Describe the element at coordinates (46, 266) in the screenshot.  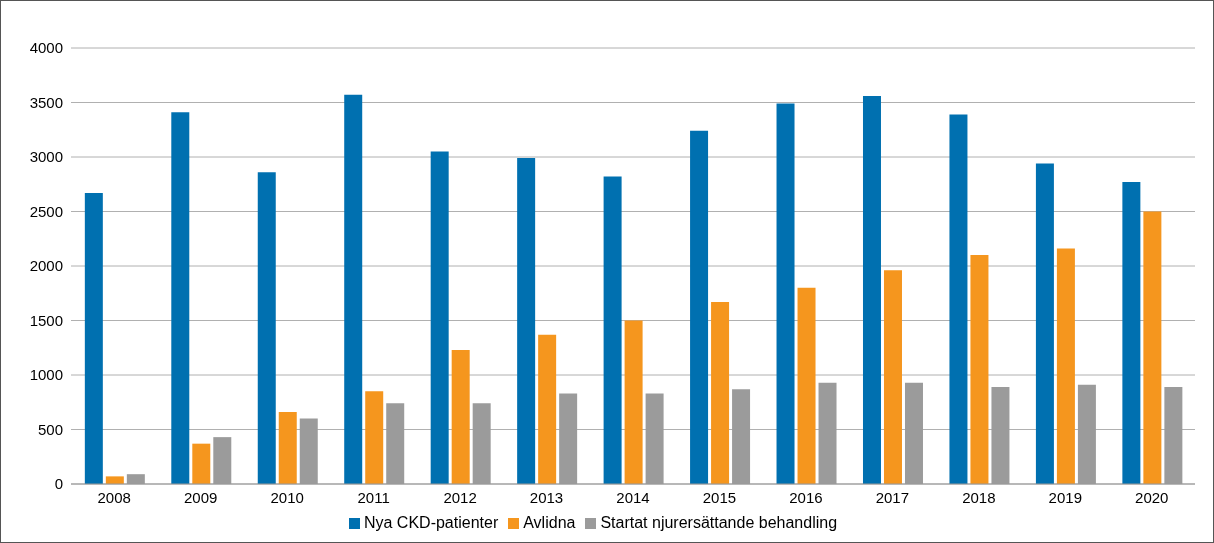
I see `y-tick-label: 2000` at that location.